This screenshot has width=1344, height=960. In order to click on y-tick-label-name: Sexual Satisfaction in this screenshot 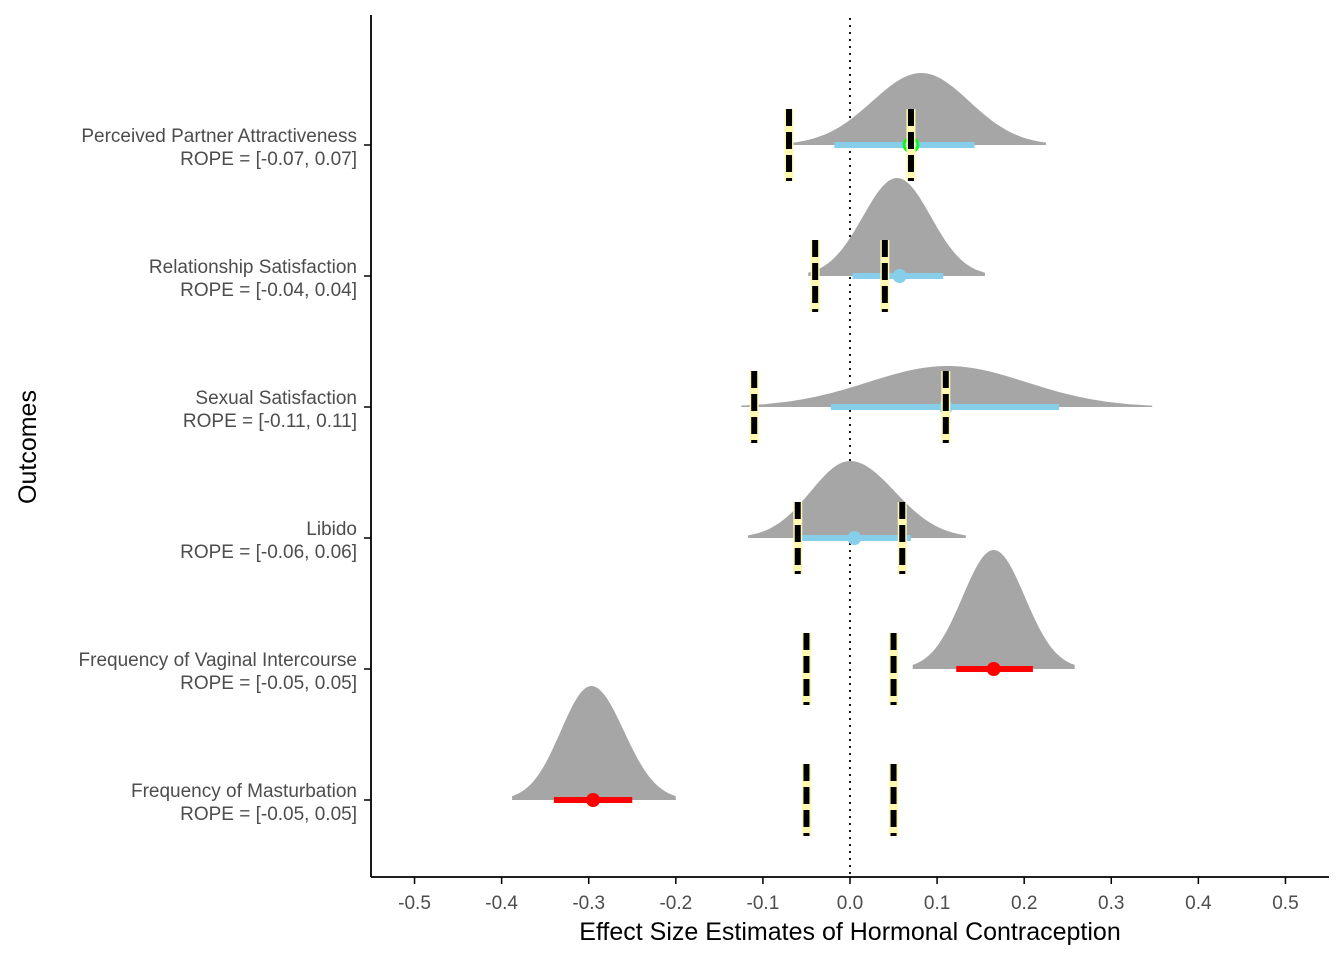, I will do `click(276, 398)`.